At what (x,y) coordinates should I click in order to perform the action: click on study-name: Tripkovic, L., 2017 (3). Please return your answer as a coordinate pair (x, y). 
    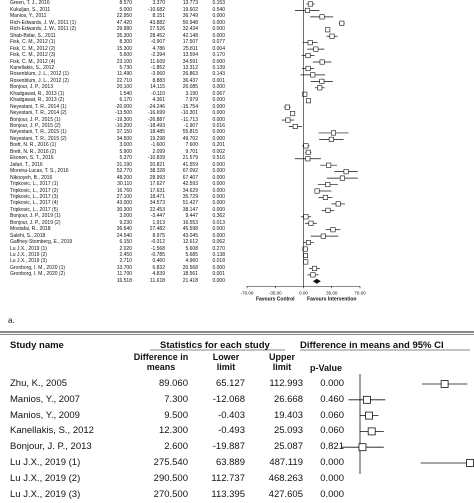
    Looking at the image, I should click on (34, 196).